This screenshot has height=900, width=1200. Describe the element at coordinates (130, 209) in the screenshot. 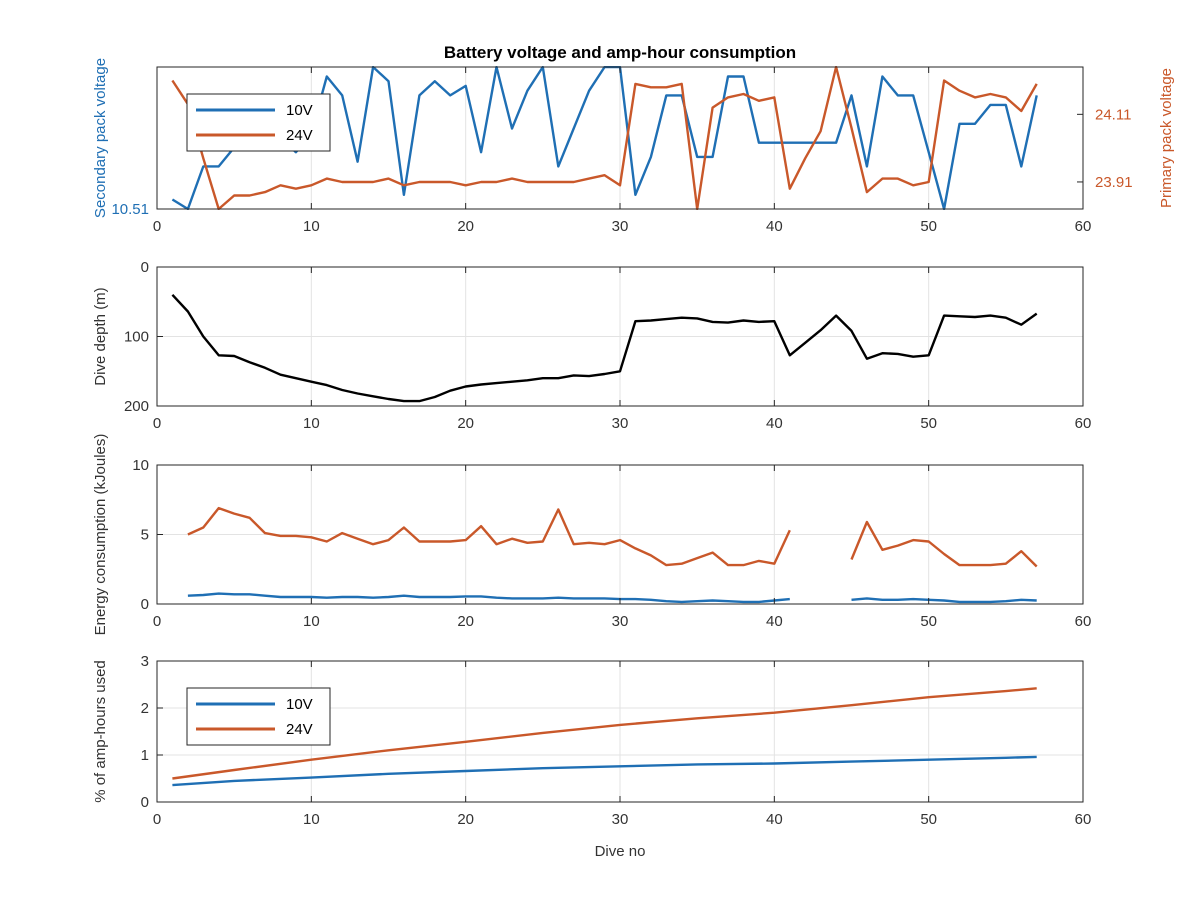

I see `y-tick-label: 10.51` at that location.